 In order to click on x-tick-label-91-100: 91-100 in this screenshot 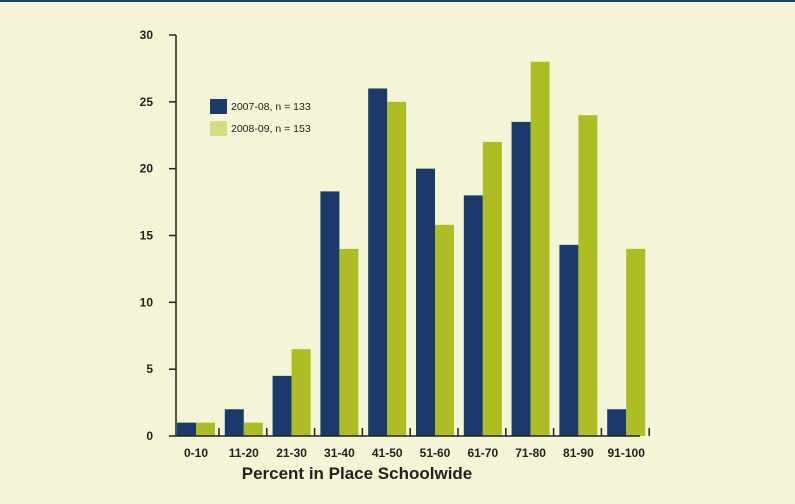, I will do `click(627, 453)`.